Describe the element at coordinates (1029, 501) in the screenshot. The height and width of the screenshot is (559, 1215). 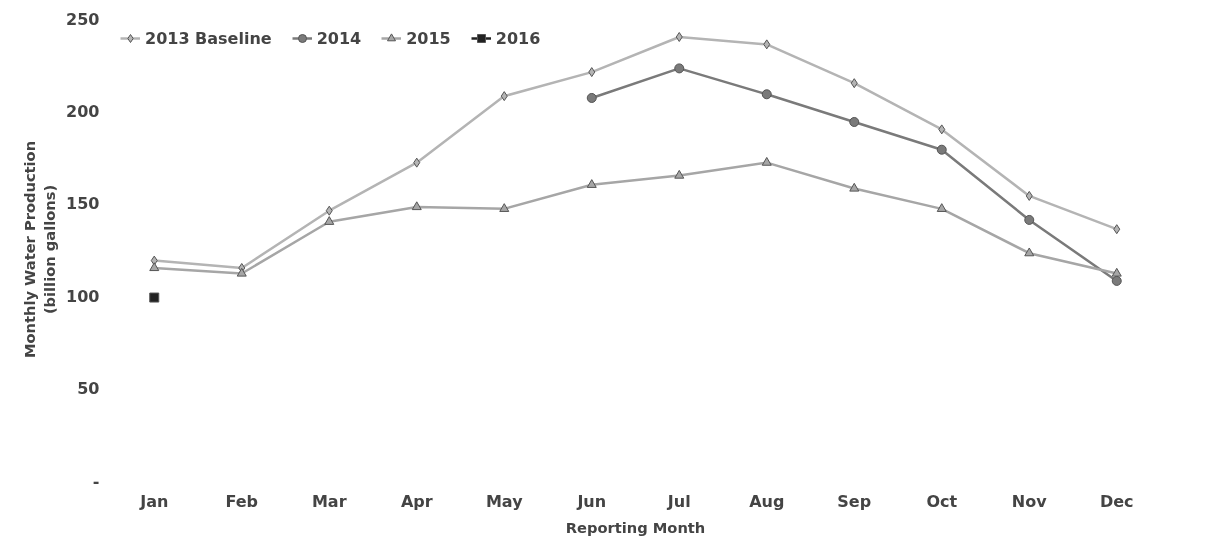
I see `x-tick-label: Nov` at that location.